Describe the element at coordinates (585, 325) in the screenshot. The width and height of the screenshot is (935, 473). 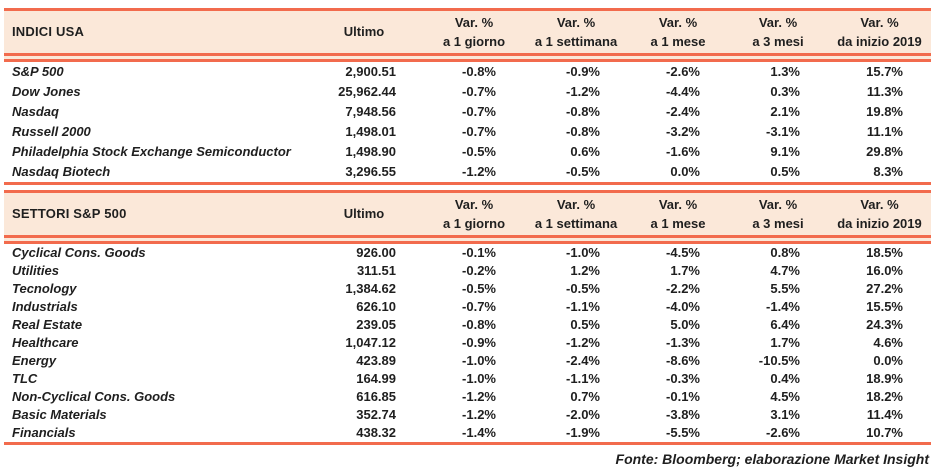
I see `cell-var: 0.5%` at that location.